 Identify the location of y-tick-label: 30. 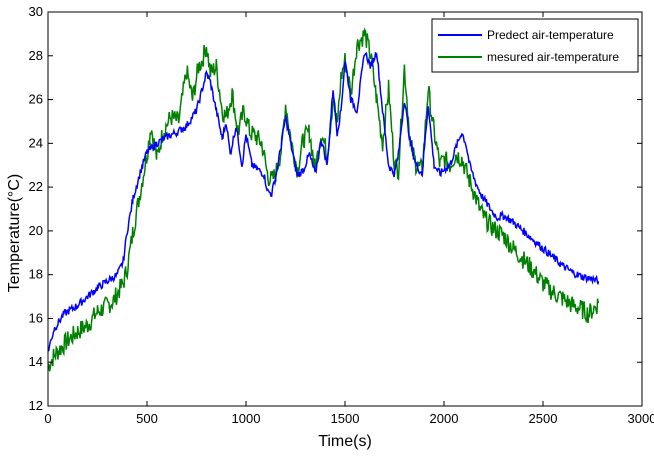
(36, 11).